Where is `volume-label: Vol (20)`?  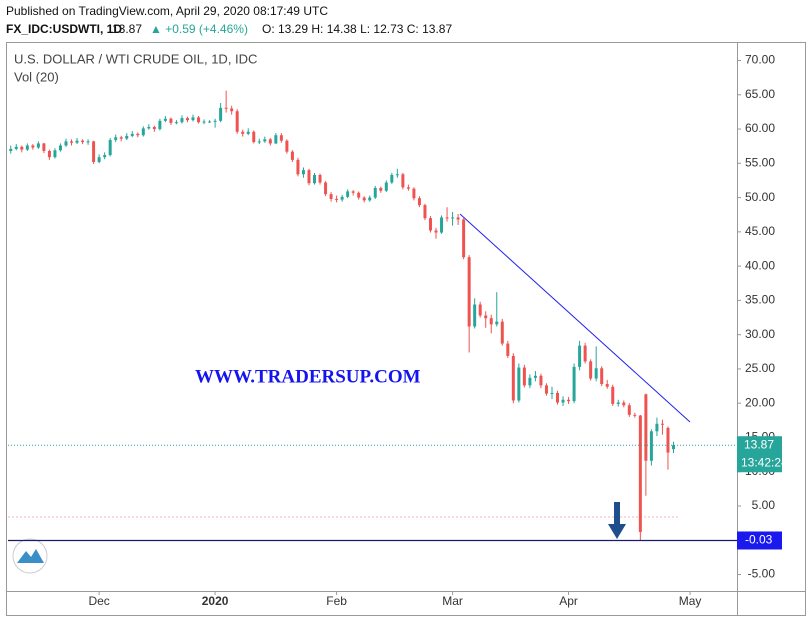 volume-label: Vol (20) is located at coordinates (36, 76).